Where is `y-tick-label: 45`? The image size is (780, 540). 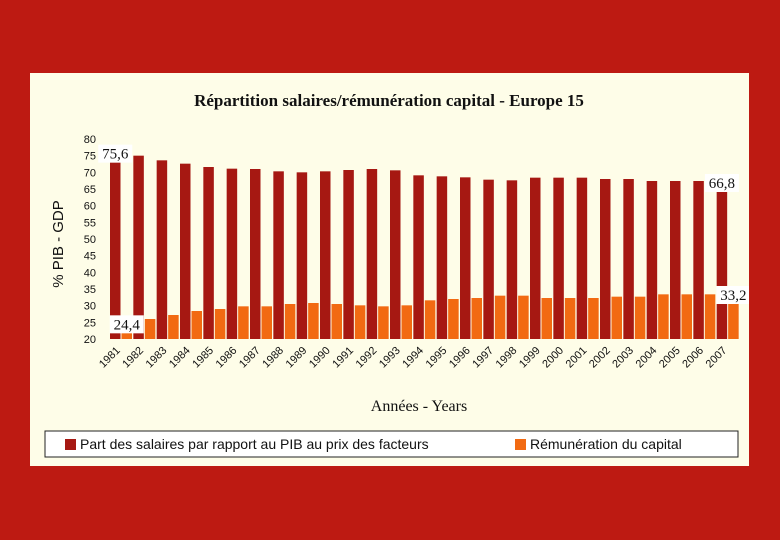 y-tick-label: 45 is located at coordinates (90, 257).